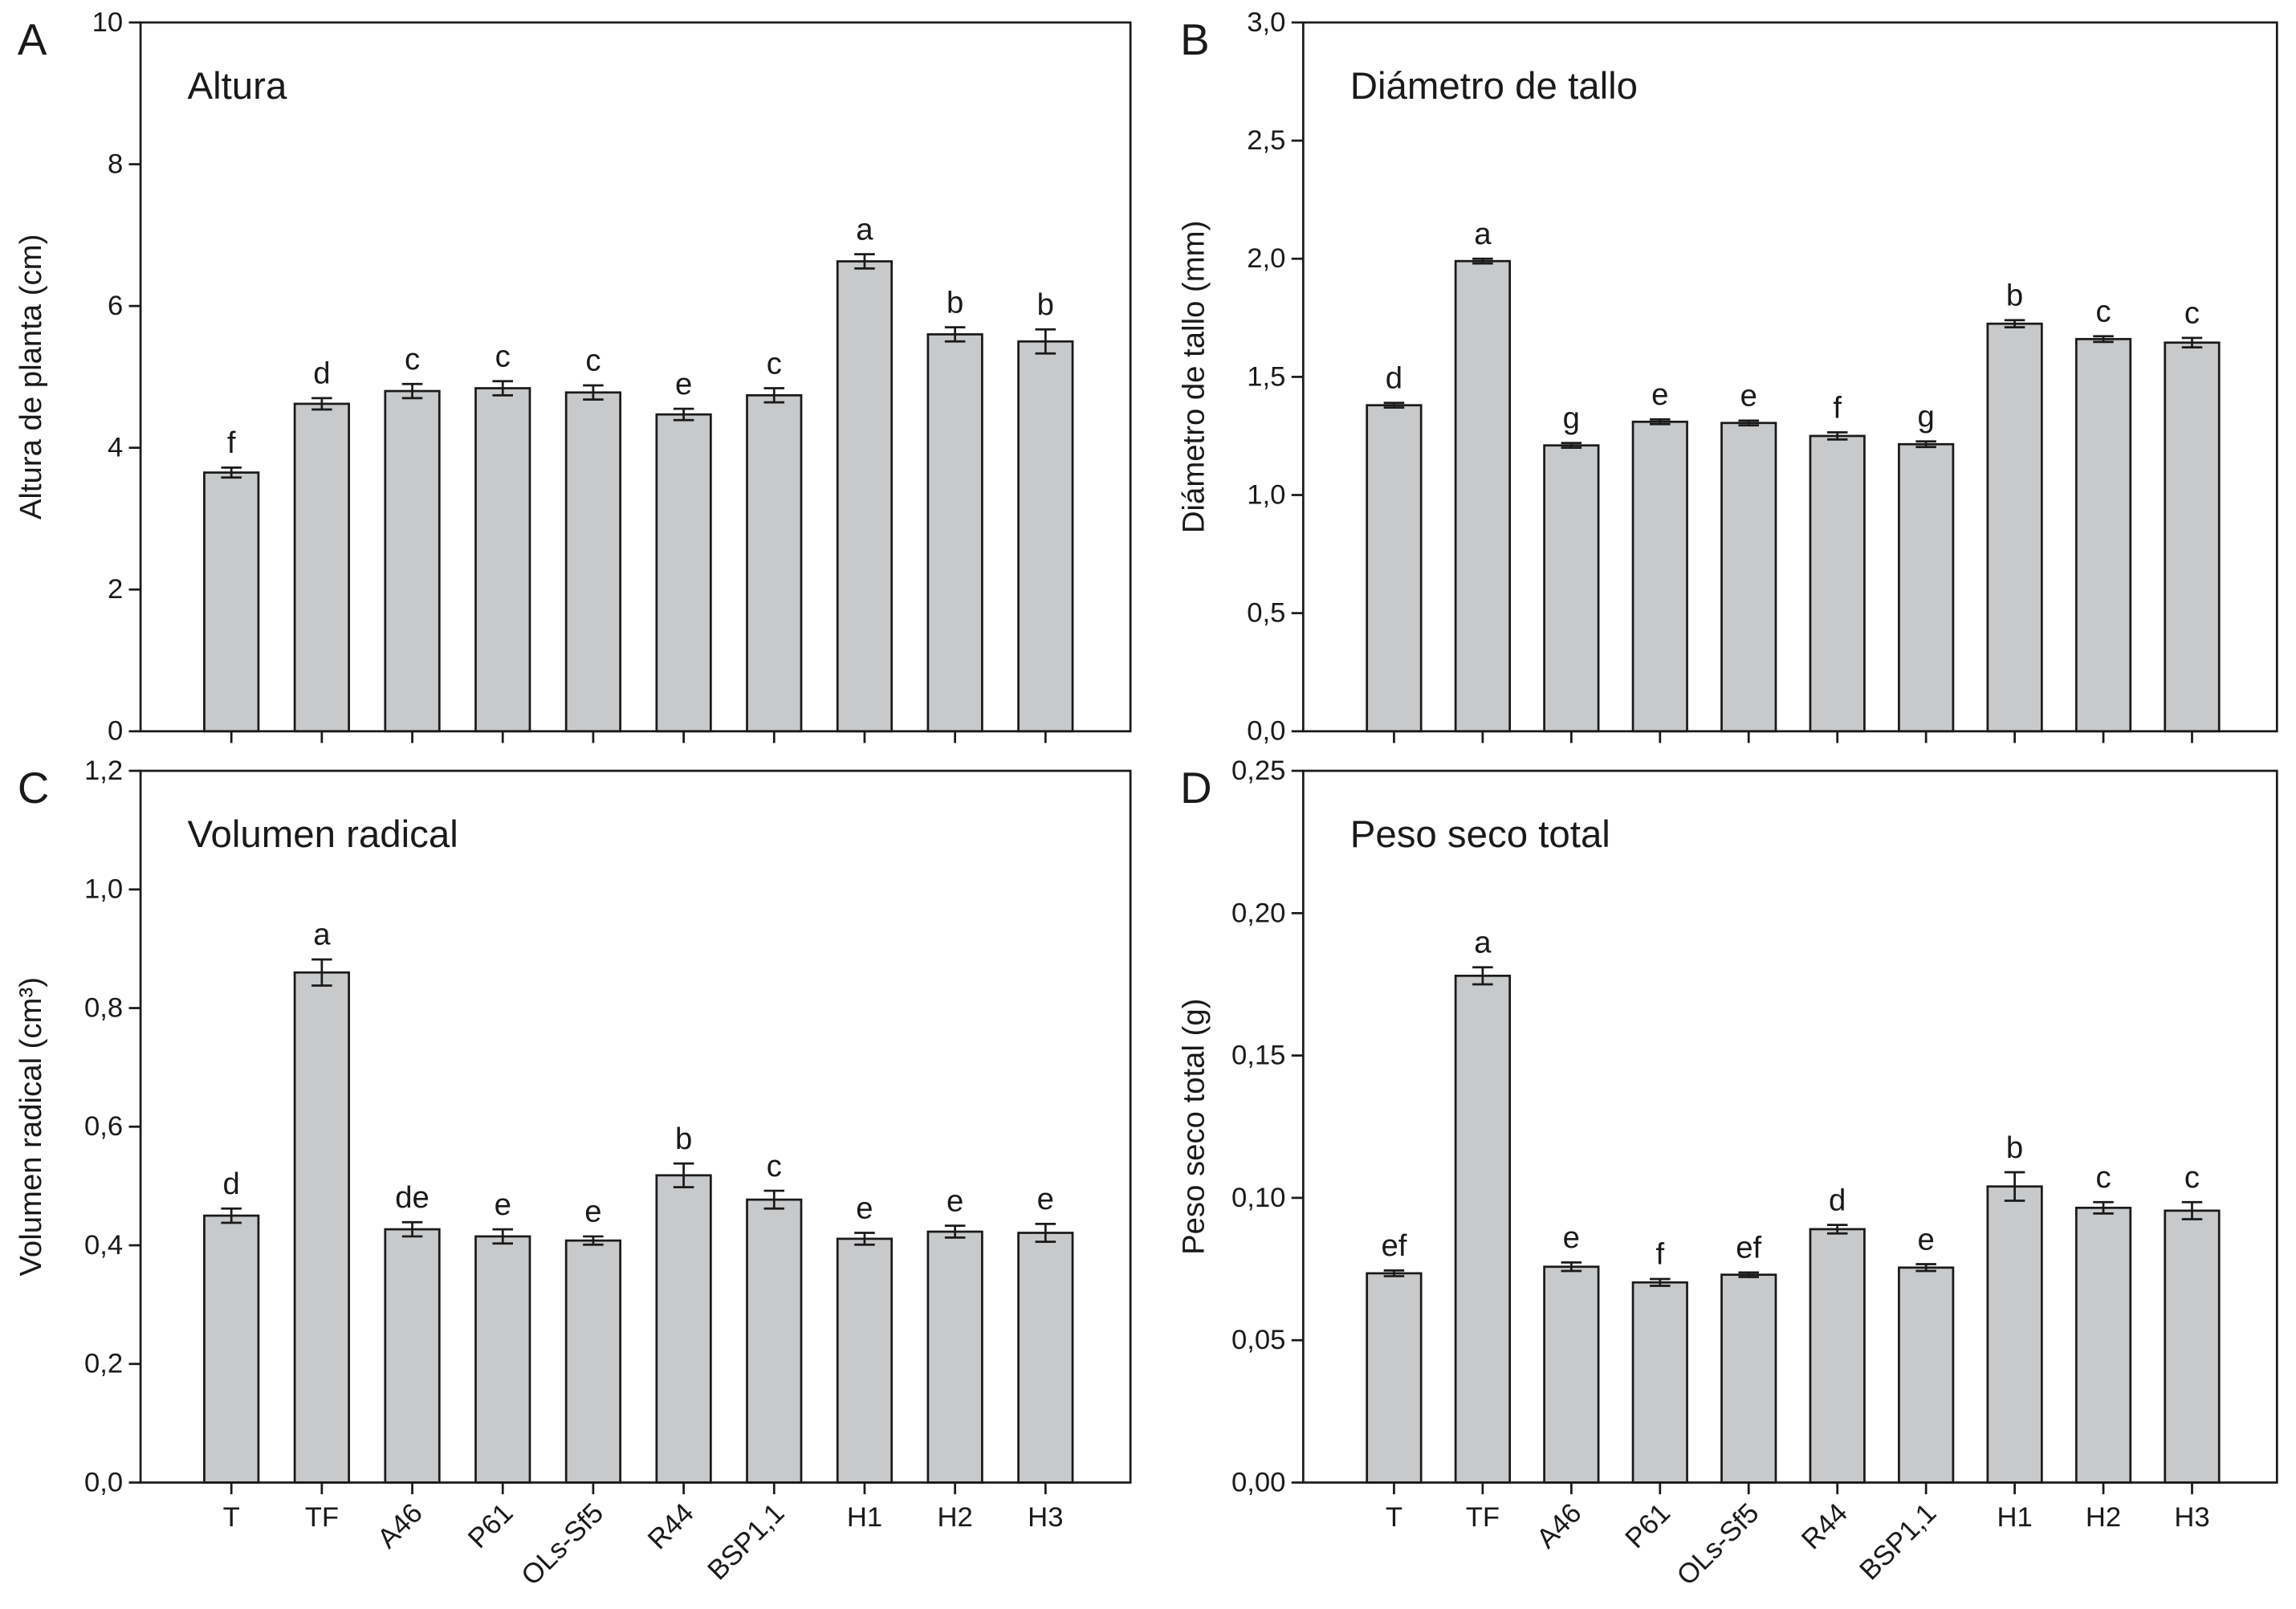  I want to click on panel-letter: C, so click(34, 788).